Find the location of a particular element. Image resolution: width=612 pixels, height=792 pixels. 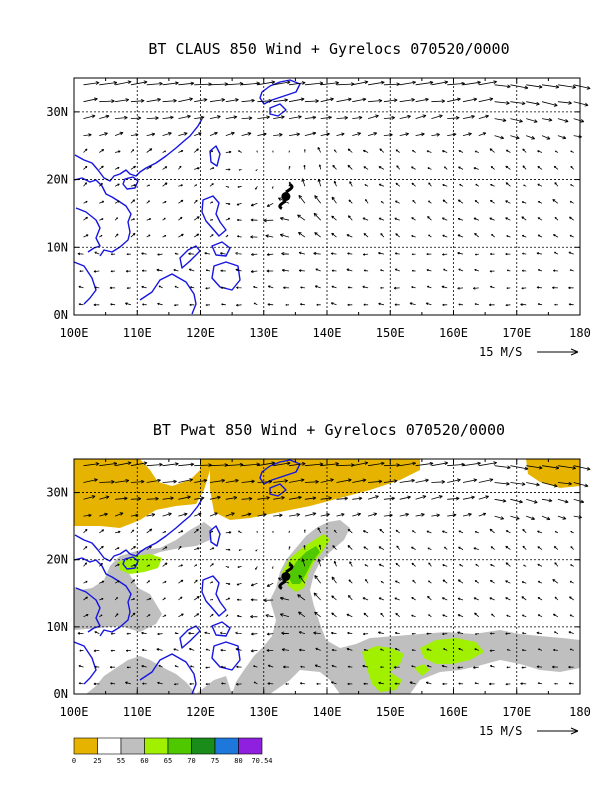

y-tick-label: 20N is located at coordinates (57, 560).